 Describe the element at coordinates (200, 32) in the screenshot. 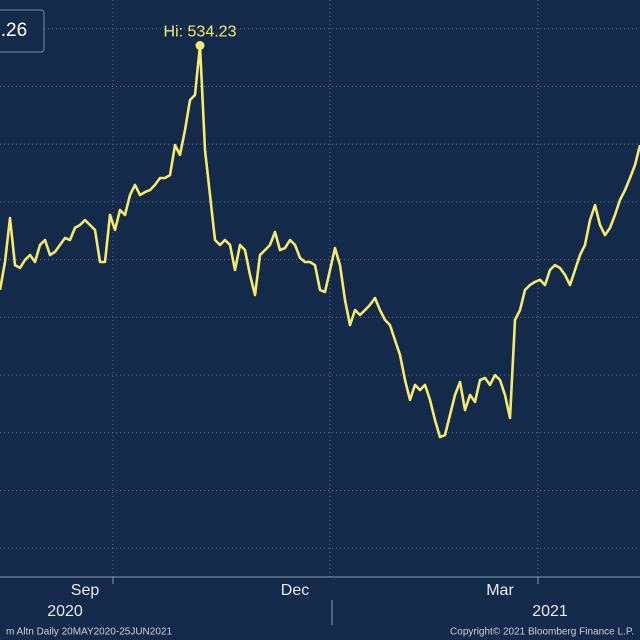

I see `high-annotation: Hi: 534.23` at that location.